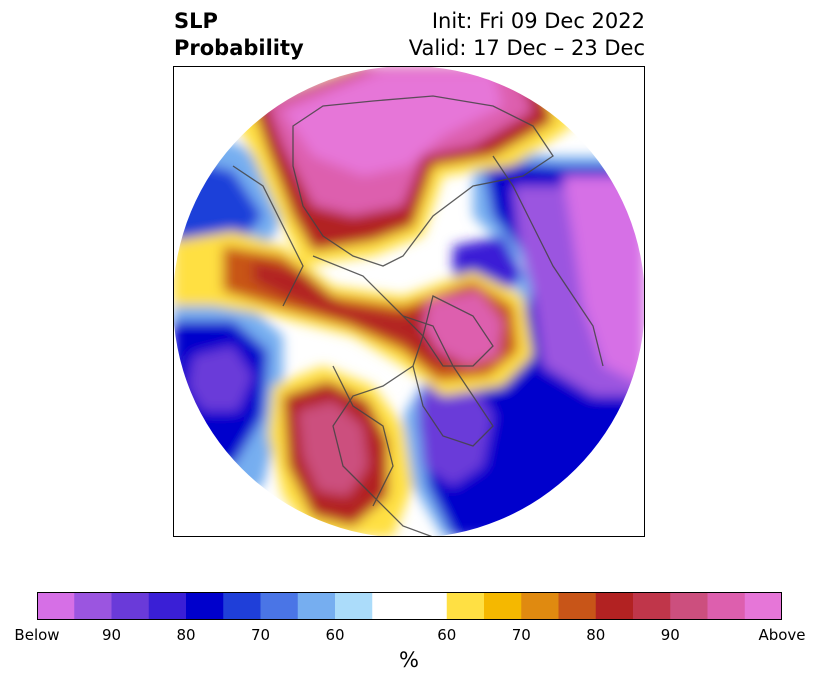 This screenshot has height=686, width=819. Describe the element at coordinates (37, 635) in the screenshot. I see `colorbar-tick-label: Below` at that location.